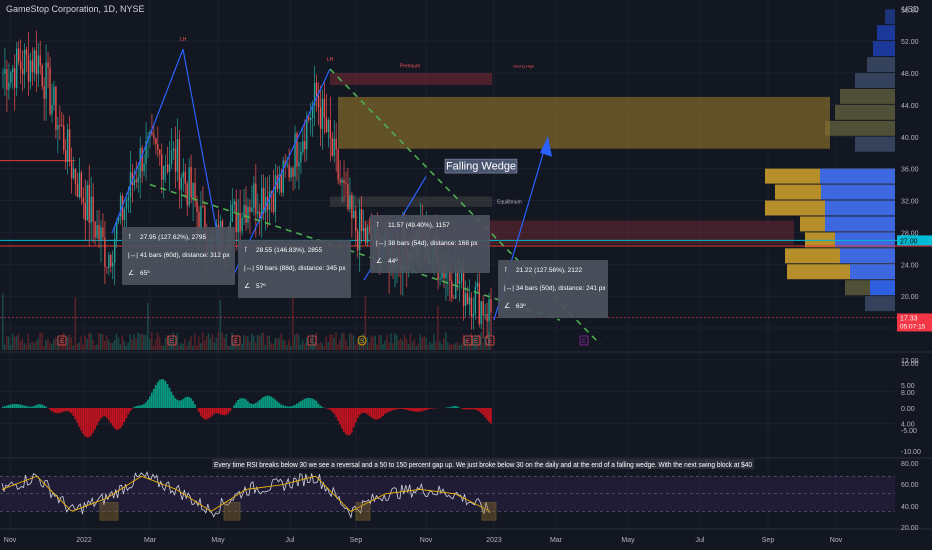 Image resolution: width=932 pixels, height=550 pixels. Describe the element at coordinates (481, 167) in the screenshot. I see `falling-wedge-label: Falling Wedge` at that location.